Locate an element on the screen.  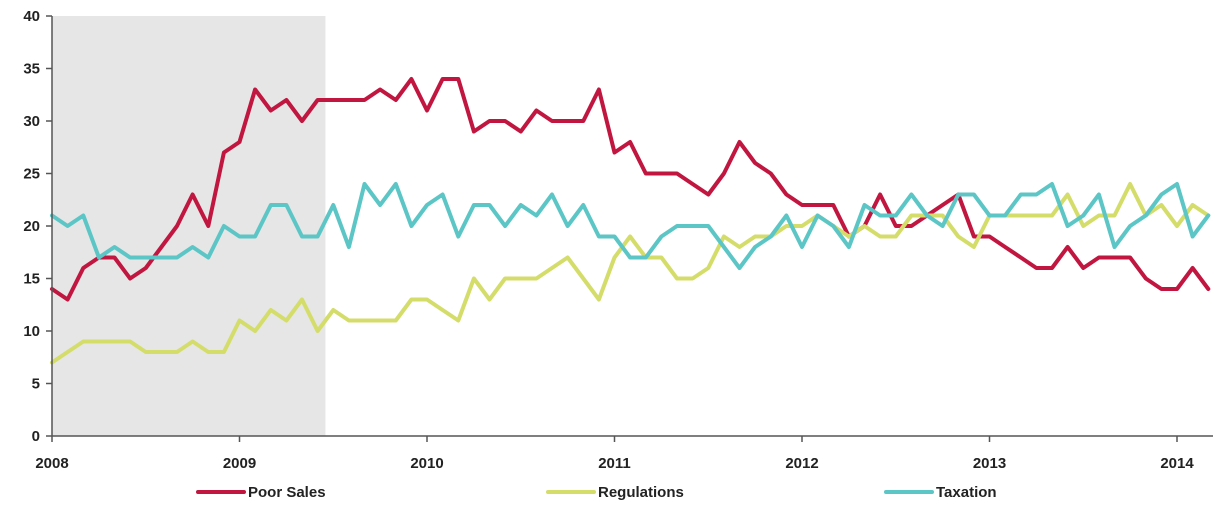
x-tick-label: 2014 is located at coordinates (1177, 463).